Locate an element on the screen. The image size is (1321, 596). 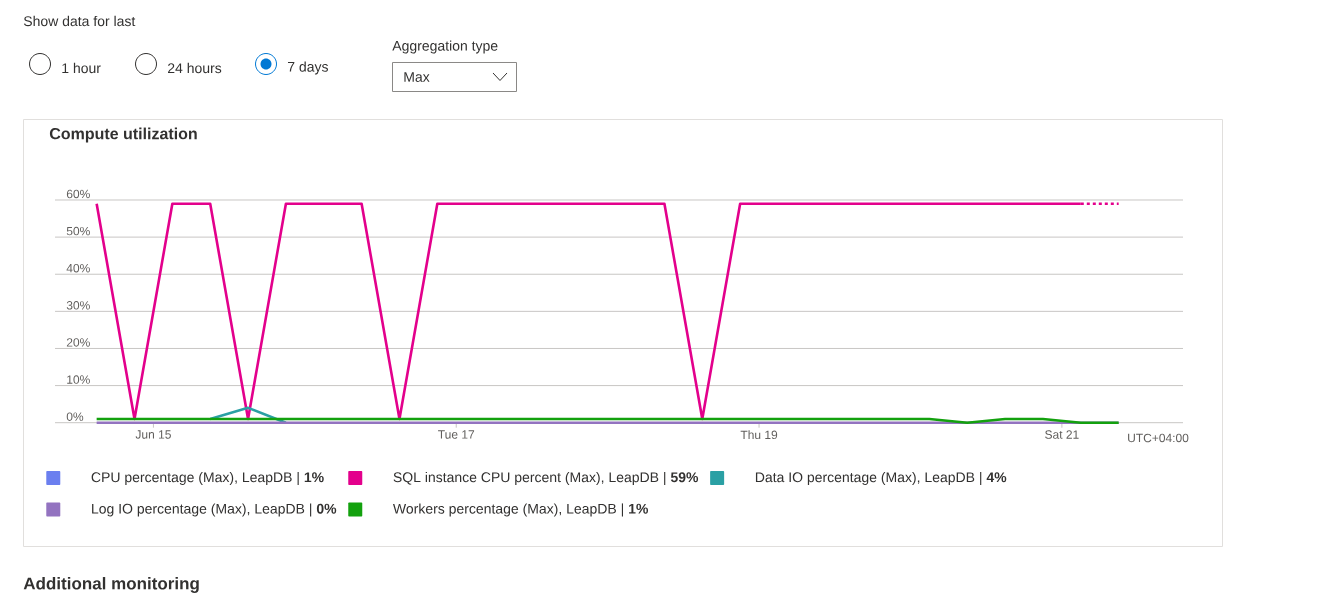
x-tick-label: Tue 17 is located at coordinates (456, 434).